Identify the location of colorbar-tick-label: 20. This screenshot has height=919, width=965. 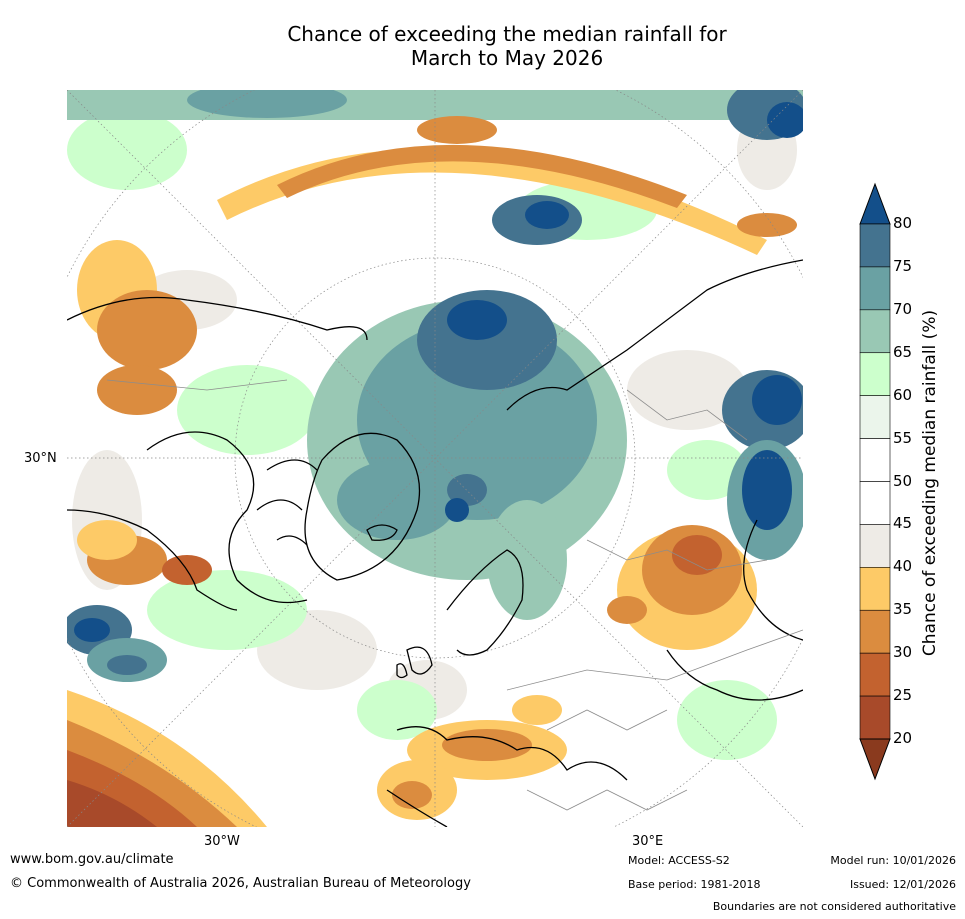
(903, 738).